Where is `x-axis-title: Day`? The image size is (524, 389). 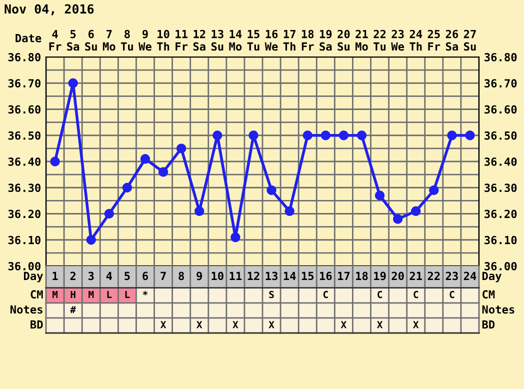
x-axis-title: Day is located at coordinates (33, 277).